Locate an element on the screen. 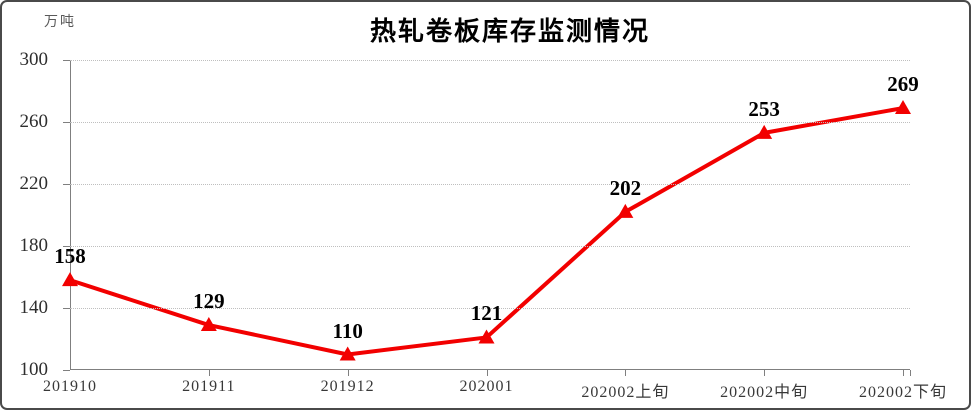  y-tick-label-220: 220 is located at coordinates (34, 183).